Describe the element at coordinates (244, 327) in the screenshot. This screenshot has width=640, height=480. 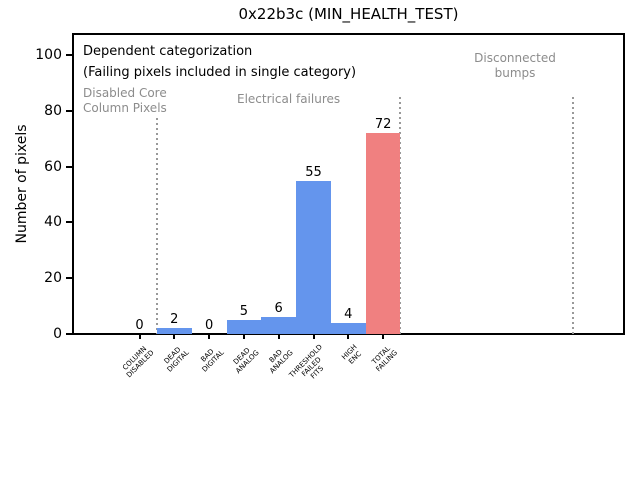
I see `bar-dead-analog` at that location.